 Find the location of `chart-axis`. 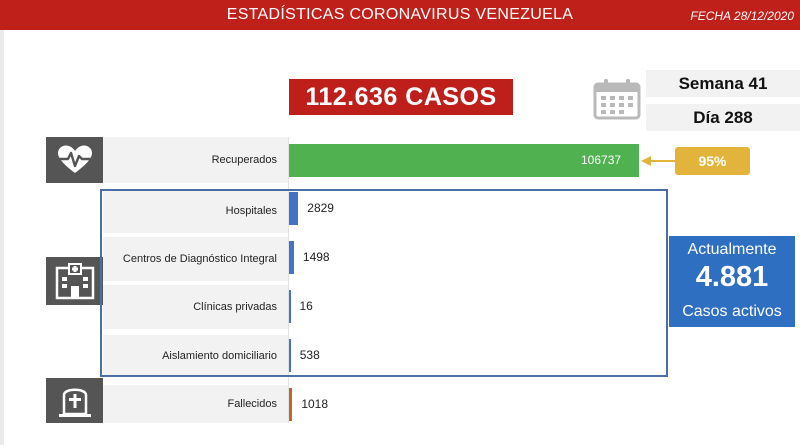

chart-axis is located at coordinates (288, 280).